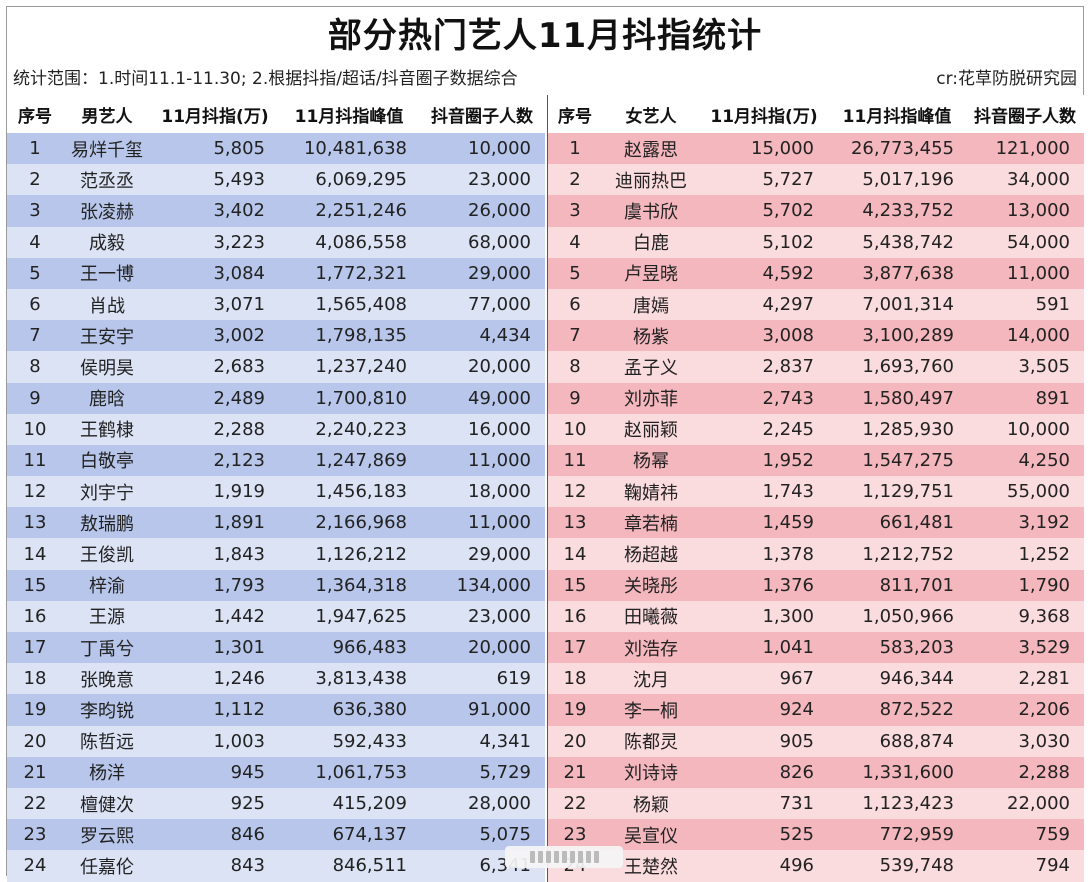 The height and width of the screenshot is (882, 1092). What do you see at coordinates (1025, 273) in the screenshot?
I see `circle-count-cell: 11,000` at bounding box center [1025, 273].